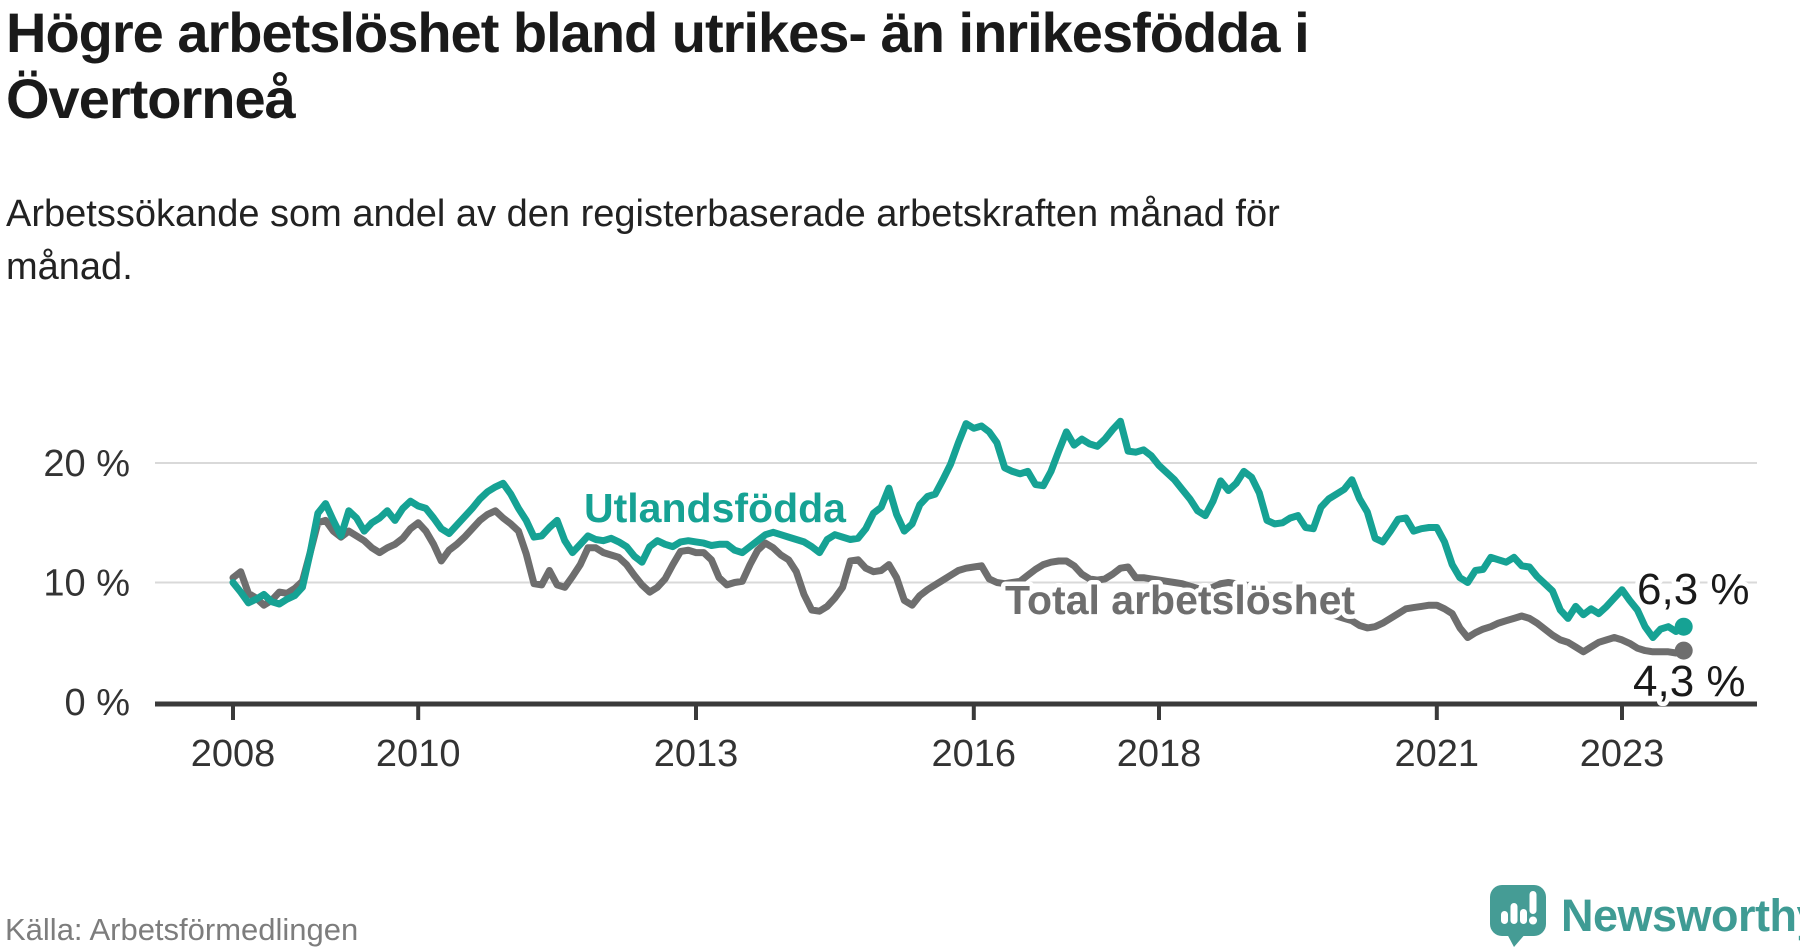  I want to click on series-label-total-arbetsloshet: Total arbetslöshet, so click(1180, 600).